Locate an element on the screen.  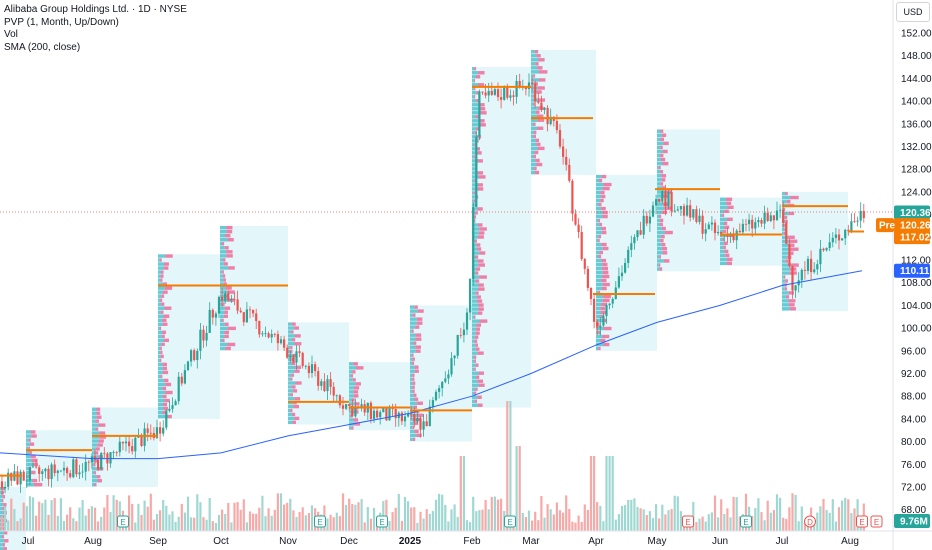
event-letter: E is located at coordinates (687, 522).